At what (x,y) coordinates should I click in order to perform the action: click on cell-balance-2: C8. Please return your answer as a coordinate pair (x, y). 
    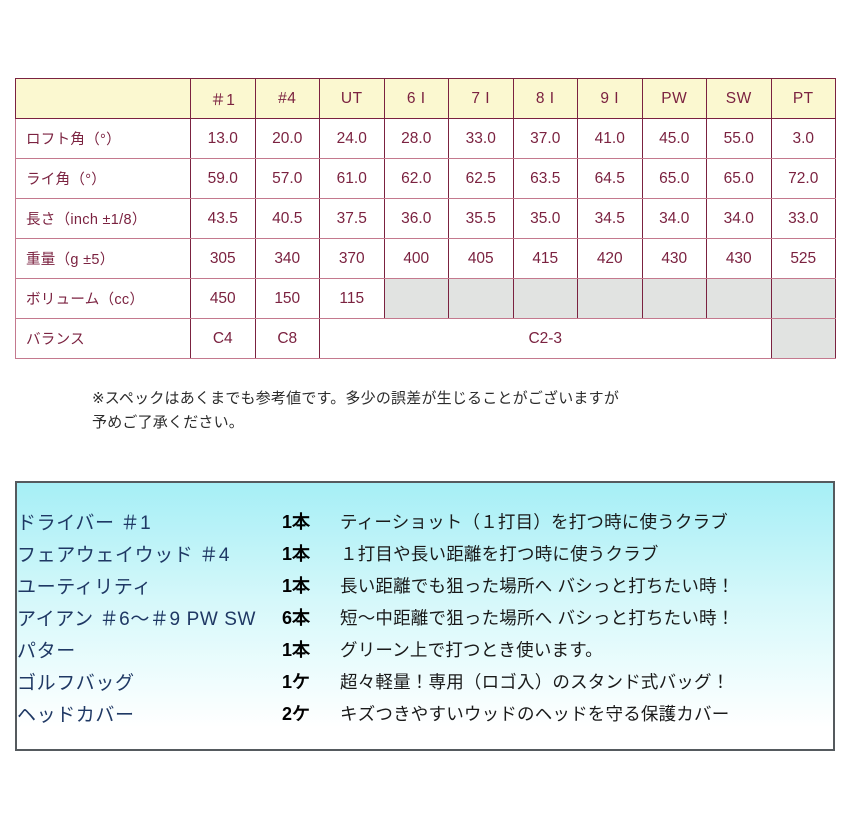
    Looking at the image, I should click on (287, 338).